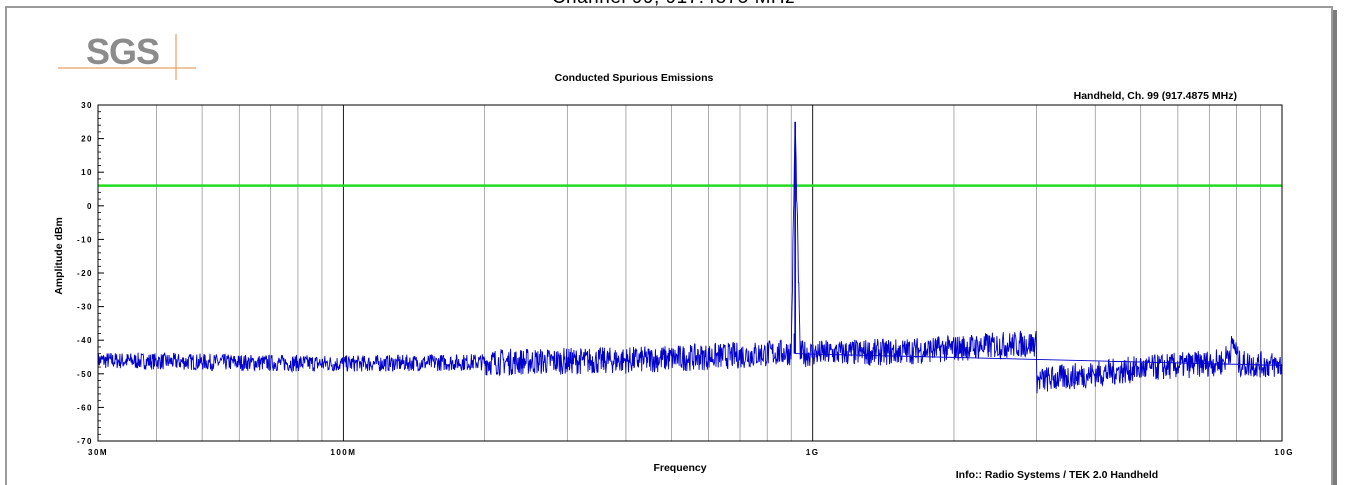 The height and width of the screenshot is (485, 1347). I want to click on x-tick-label: 1G, so click(813, 452).